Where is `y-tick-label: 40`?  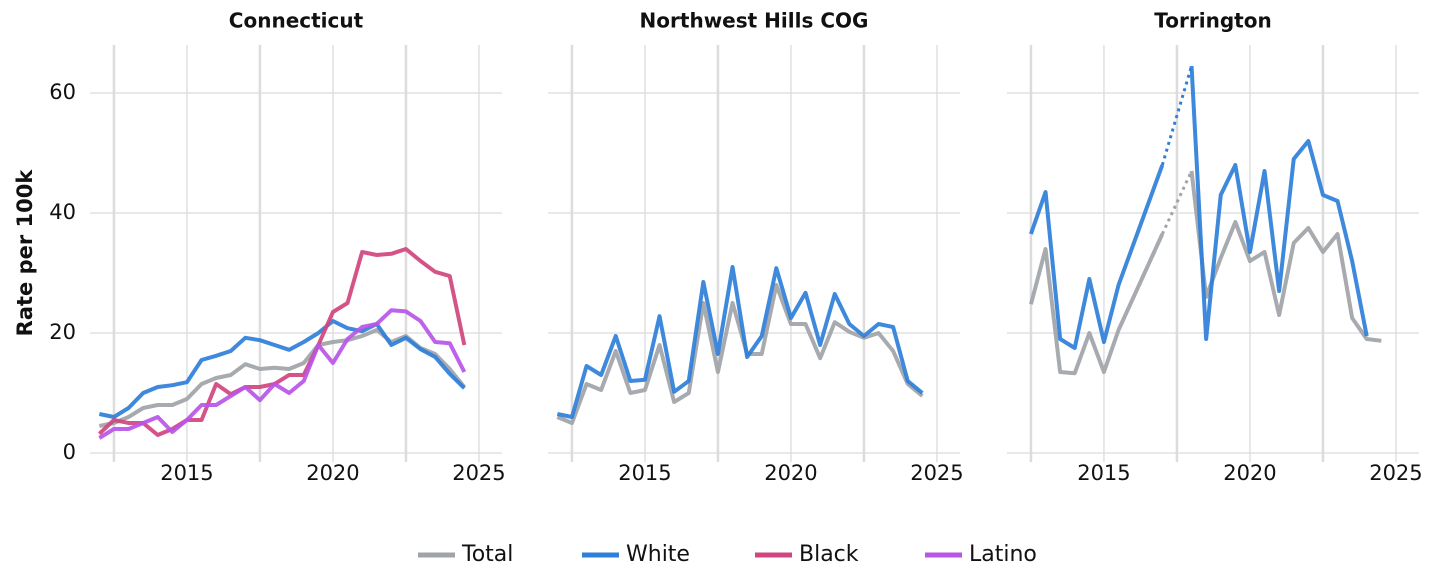
y-tick-label: 40 is located at coordinates (62, 212).